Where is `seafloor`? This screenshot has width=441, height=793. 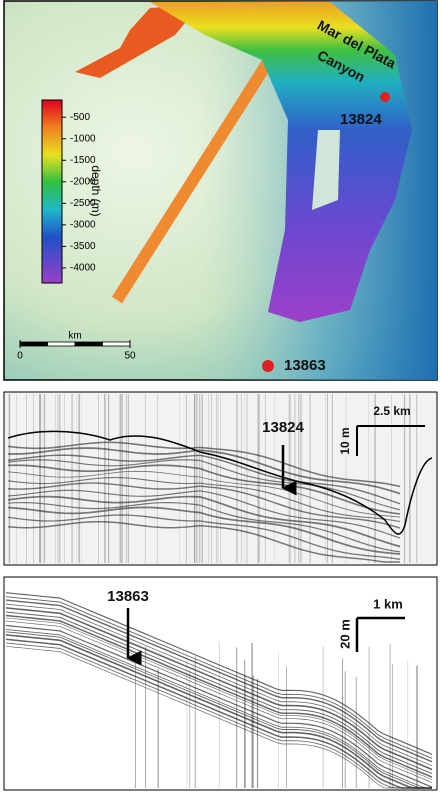 seafloor is located at coordinates (220, 482).